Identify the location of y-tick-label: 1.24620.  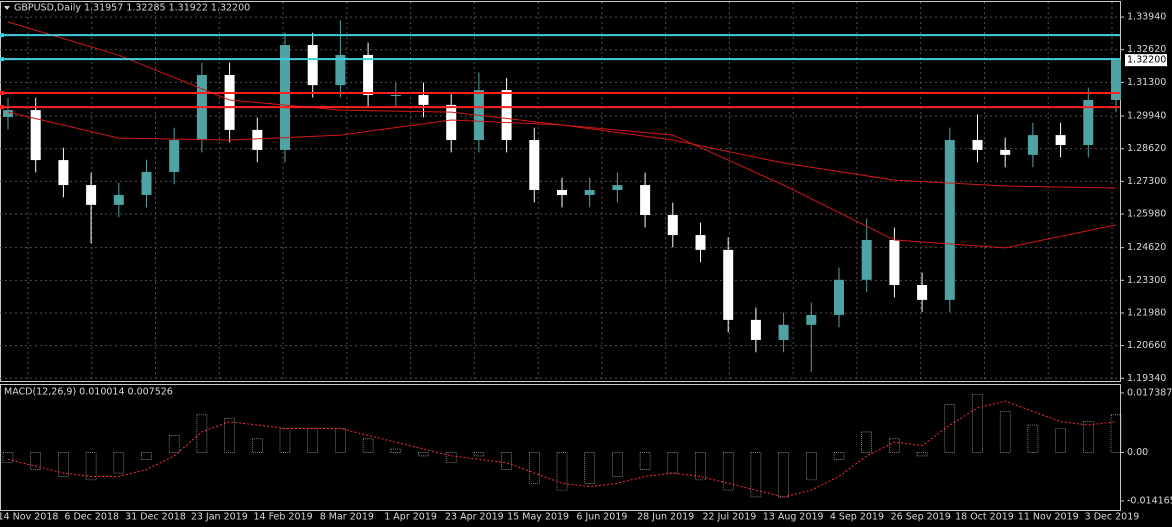
(1146, 247).